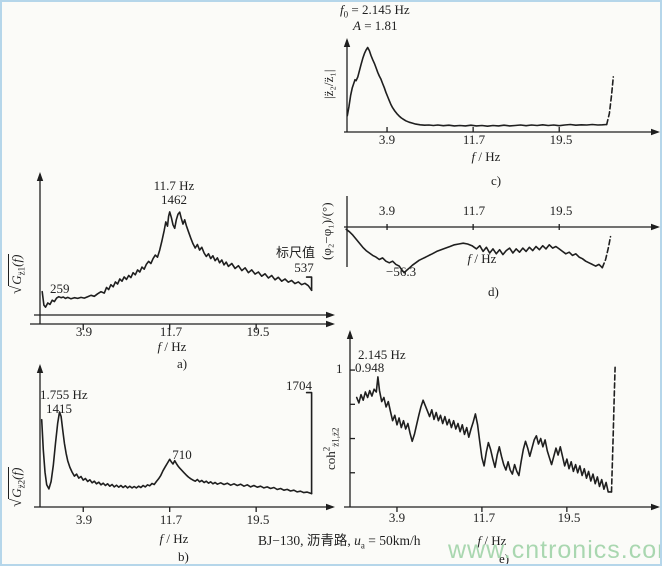  I want to click on superscript-2: 2, so click(326, 449).